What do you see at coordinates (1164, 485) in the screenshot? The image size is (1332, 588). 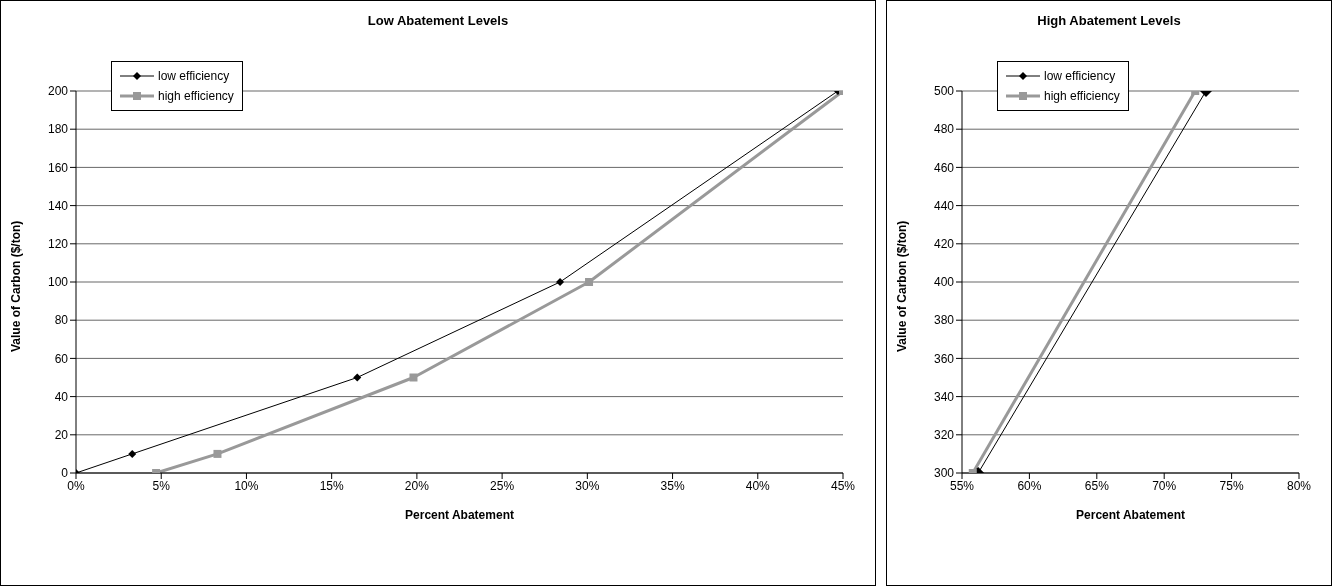 I see `x-tick-label: 70%` at bounding box center [1164, 485].